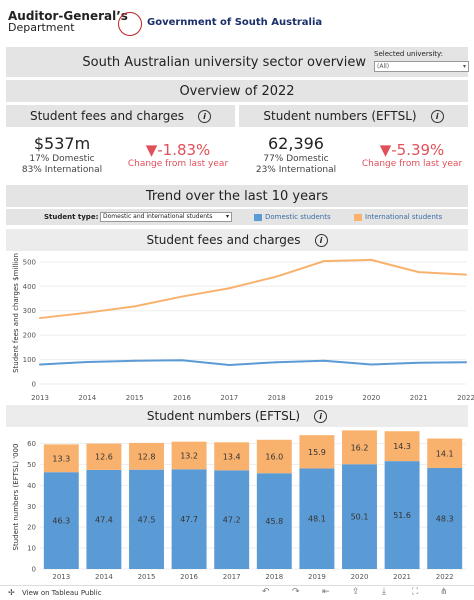 The image size is (474, 600). I want to click on fees-chart-title: Student fees and charges, so click(223, 240).